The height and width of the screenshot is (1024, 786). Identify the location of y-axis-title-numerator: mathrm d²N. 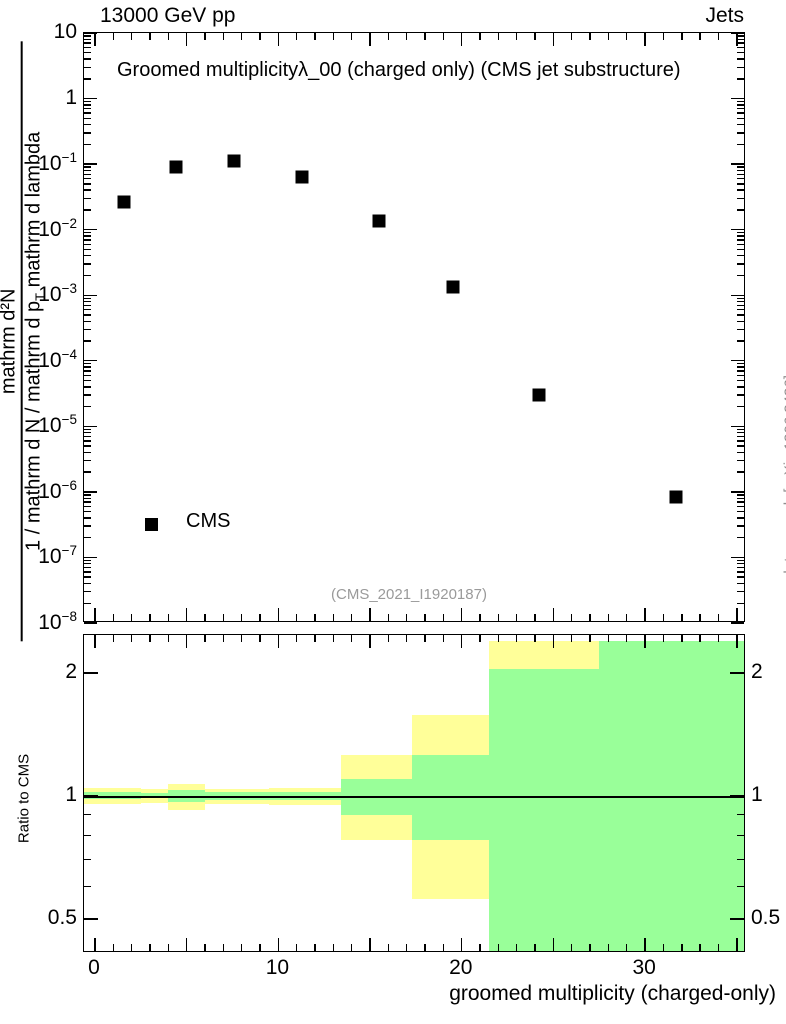
(11, 341).